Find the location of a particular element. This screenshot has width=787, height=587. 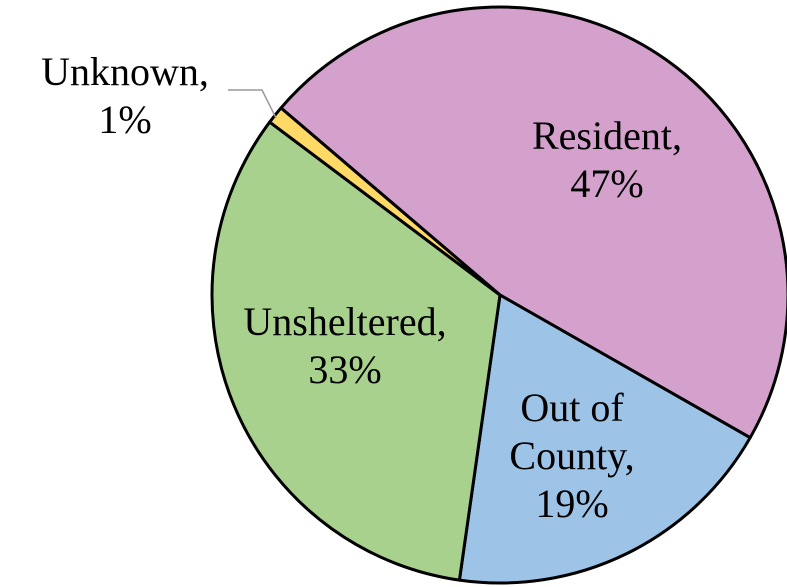

slice-label-text: Unsheltered, 33% is located at coordinates (345, 346).